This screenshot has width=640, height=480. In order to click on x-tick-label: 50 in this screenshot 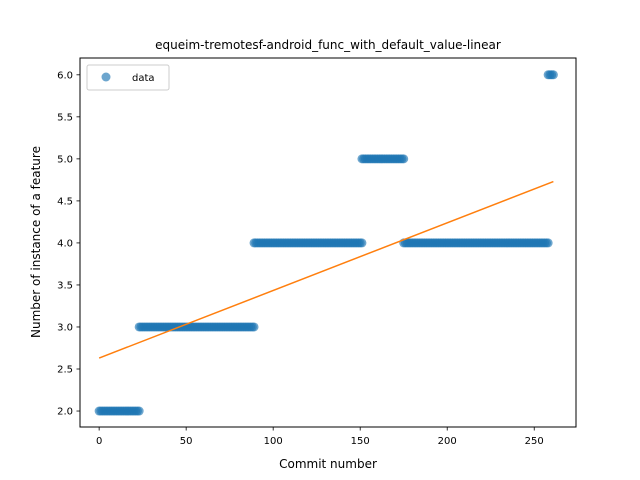, I will do `click(186, 441)`.